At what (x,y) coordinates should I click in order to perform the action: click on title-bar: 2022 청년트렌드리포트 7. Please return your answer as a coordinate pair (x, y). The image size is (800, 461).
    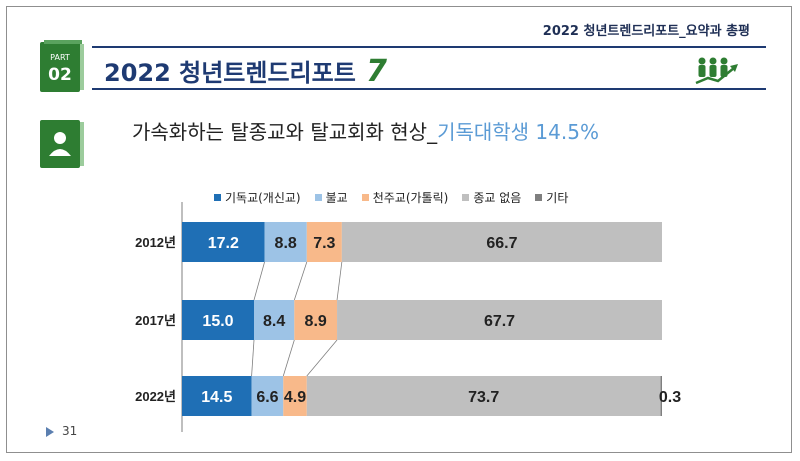
    Looking at the image, I should click on (429, 68).